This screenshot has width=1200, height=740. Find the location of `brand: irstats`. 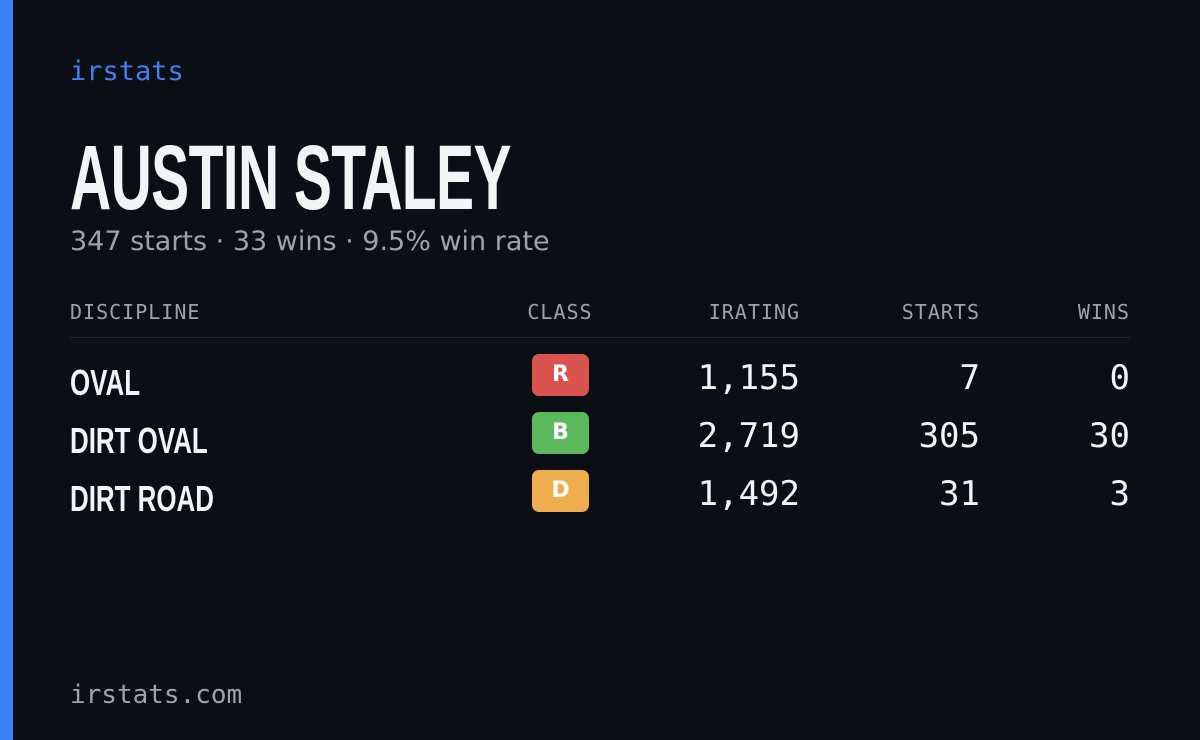

brand: irstats is located at coordinates (127, 71).